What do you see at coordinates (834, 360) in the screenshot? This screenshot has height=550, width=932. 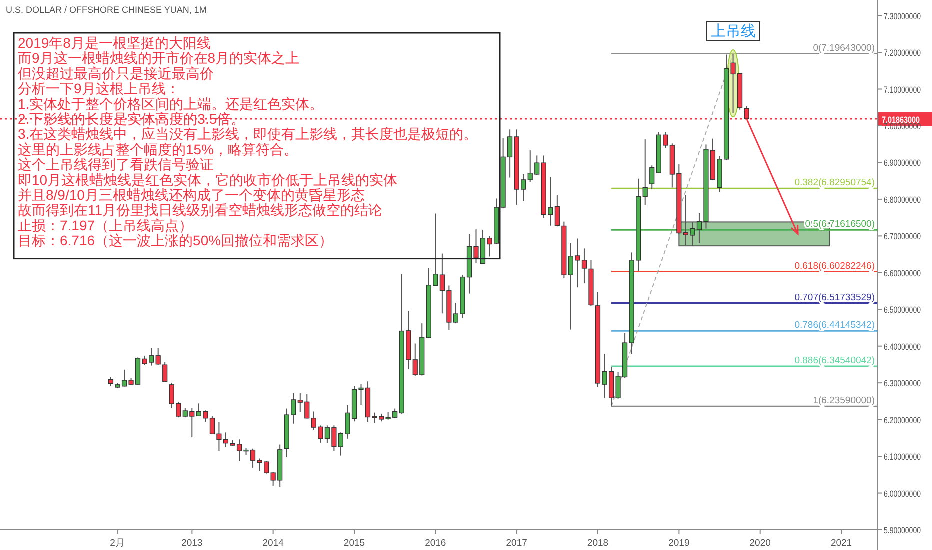 I see `ref-line-label: 0.886(6.34540042)` at bounding box center [834, 360].